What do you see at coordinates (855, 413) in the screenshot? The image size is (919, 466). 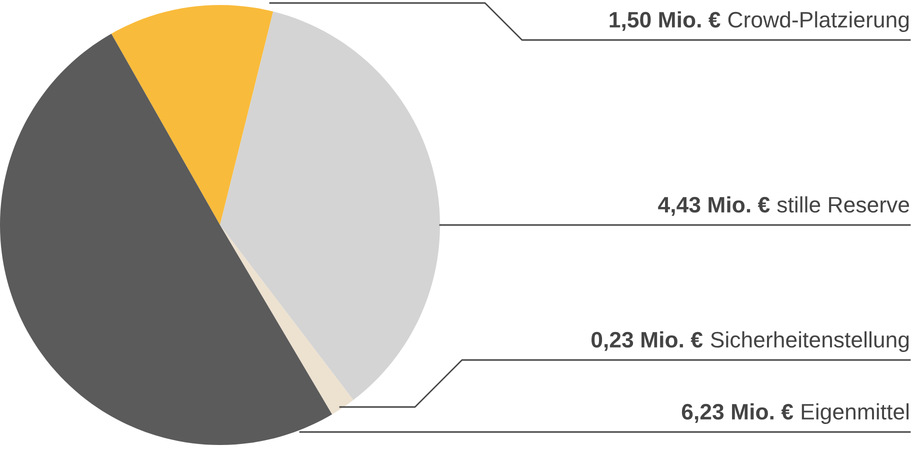 I see `slice-label: Eigenmittel` at bounding box center [855, 413].